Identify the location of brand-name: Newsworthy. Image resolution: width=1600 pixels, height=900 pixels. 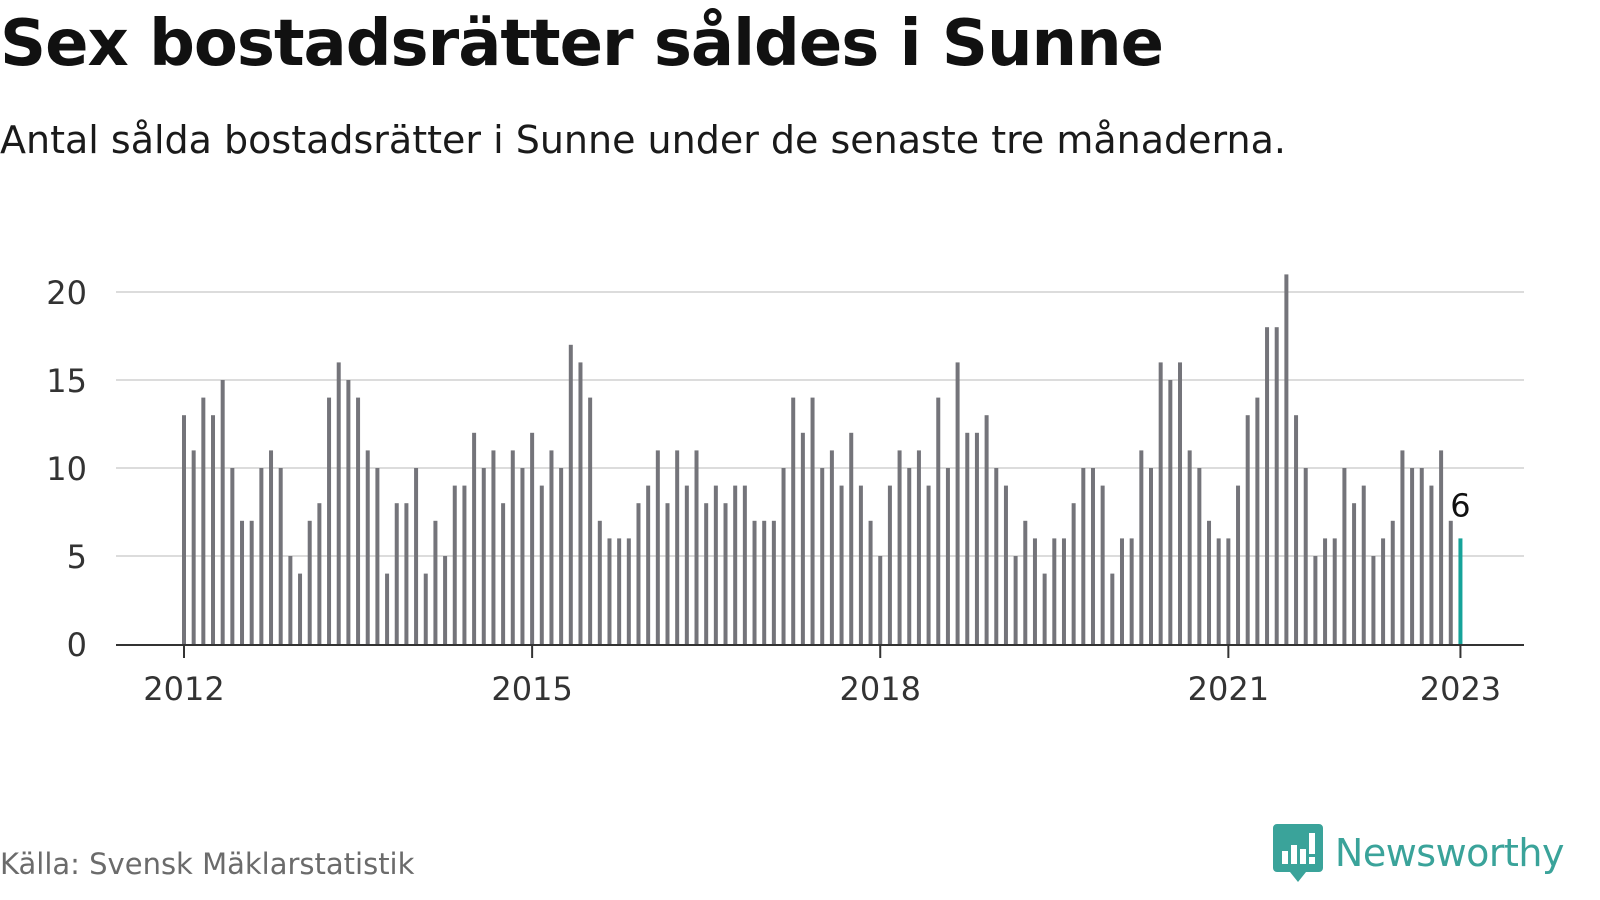
(1449, 853).